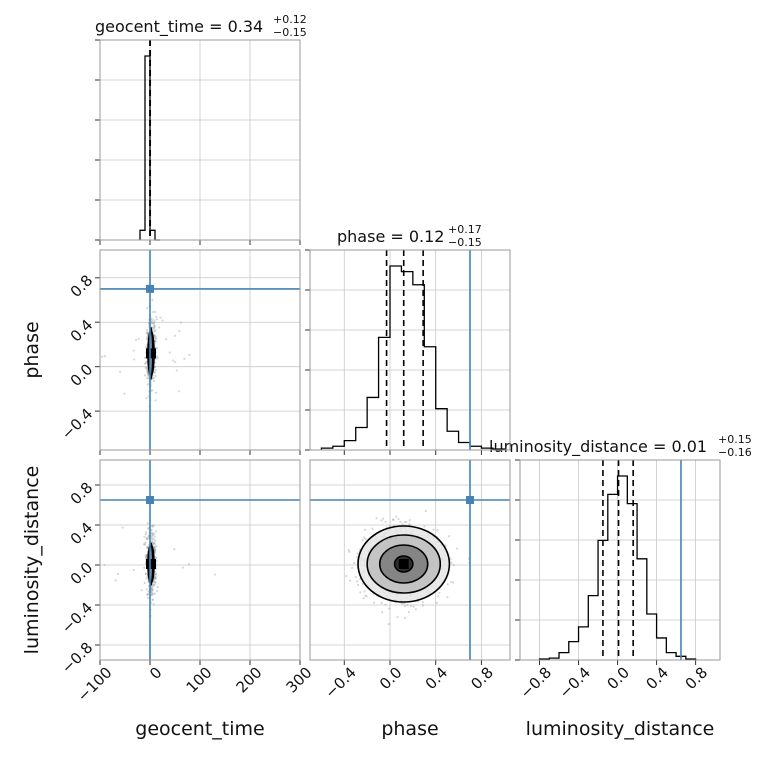 The width and height of the screenshot is (760, 760). Describe the element at coordinates (200, 560) in the screenshot. I see `pair-geocent_time-luminosity_distance-frame` at that location.